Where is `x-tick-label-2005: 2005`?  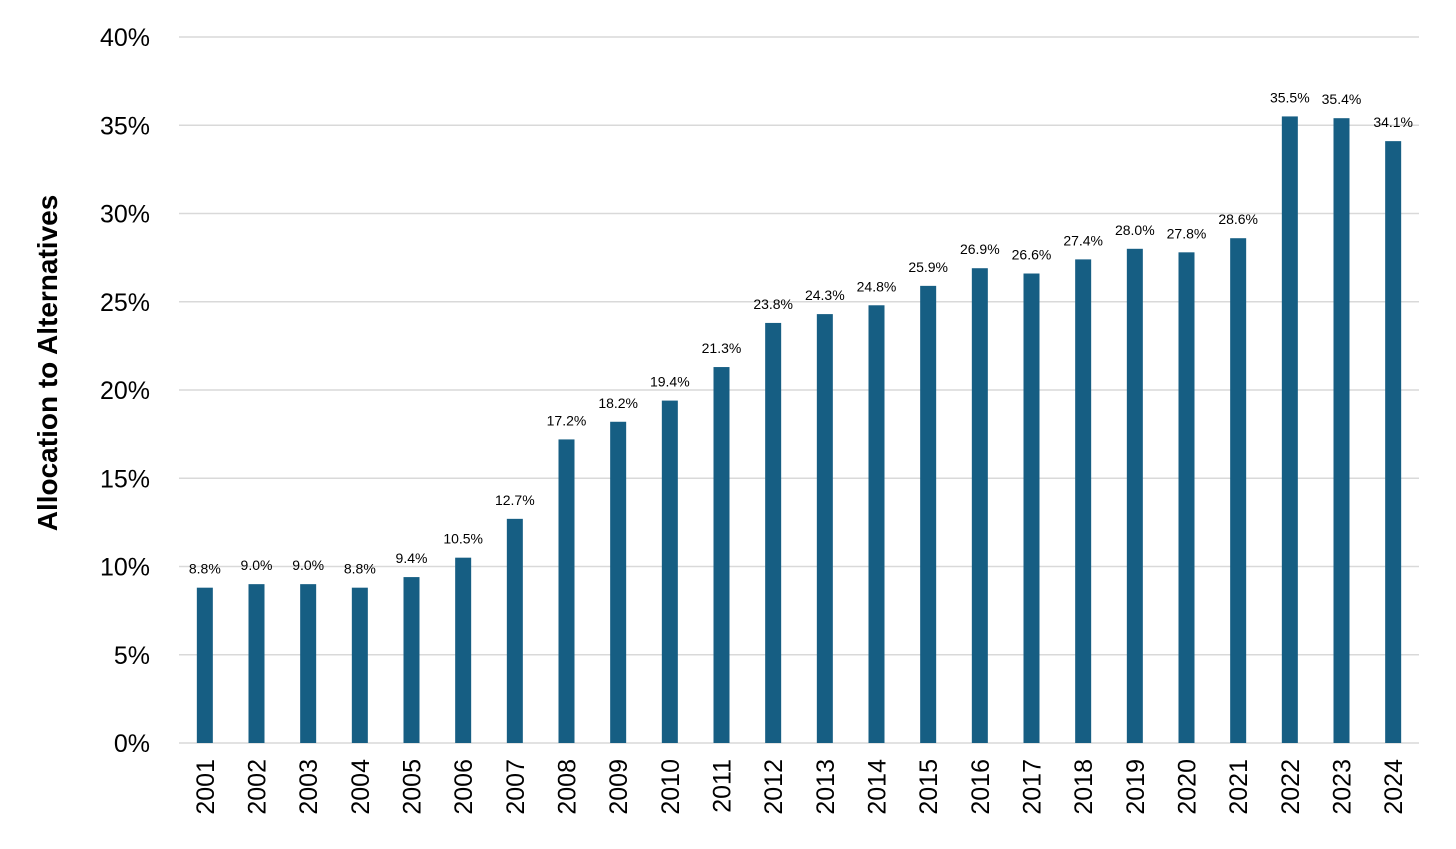
x-tick-label-2005: 2005 is located at coordinates (413, 787).